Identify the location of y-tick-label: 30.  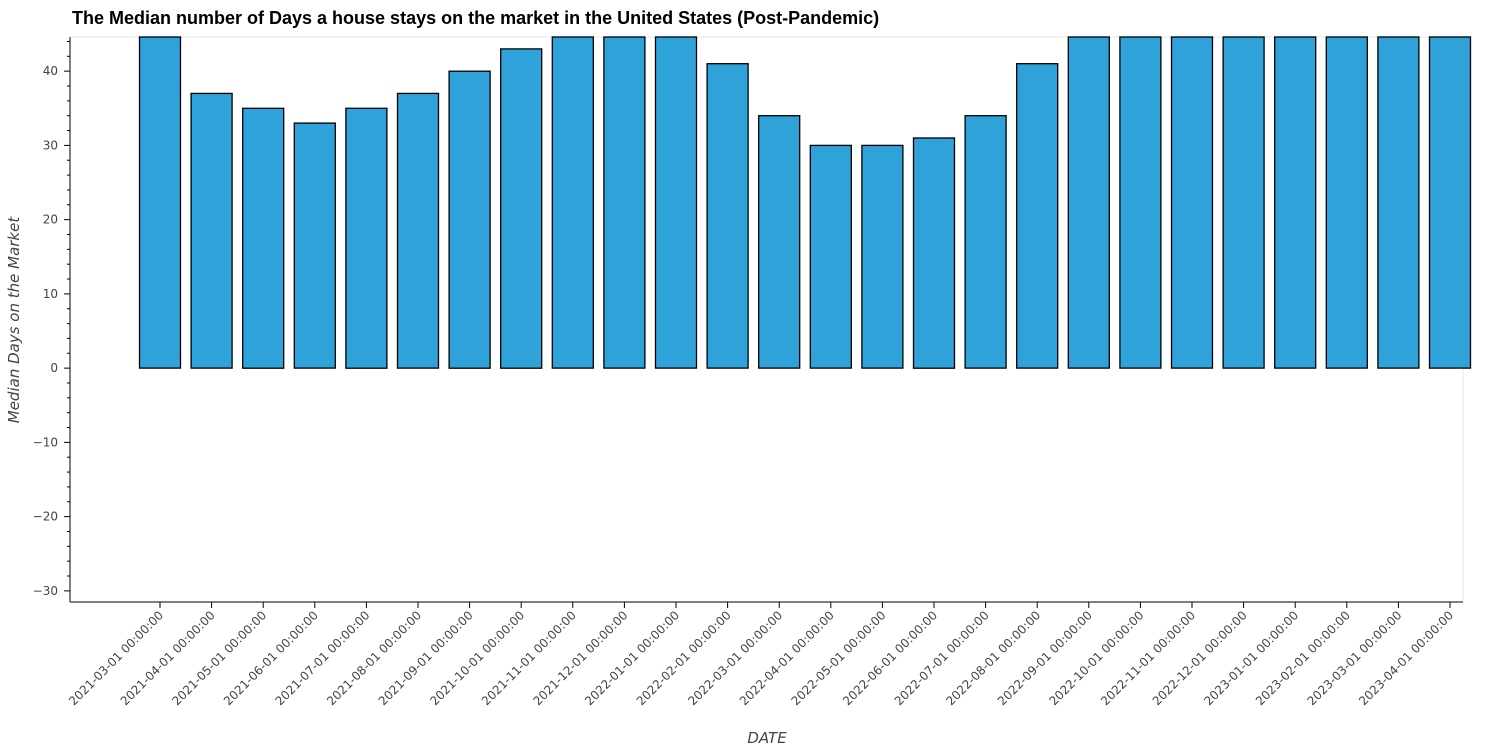
(50, 145).